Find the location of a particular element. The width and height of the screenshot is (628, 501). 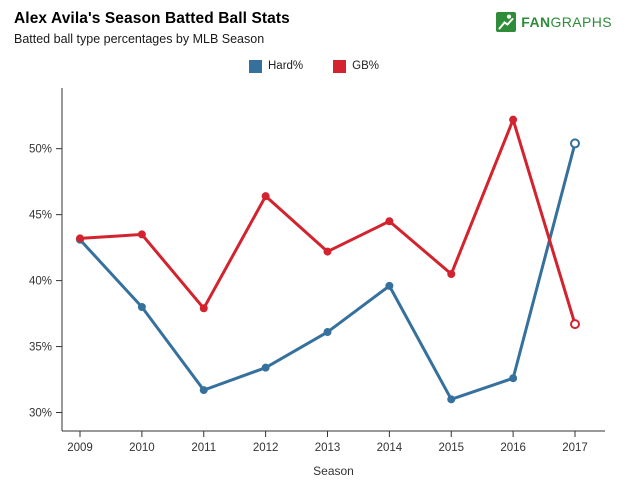

data-point-gb-2013 is located at coordinates (327, 251).